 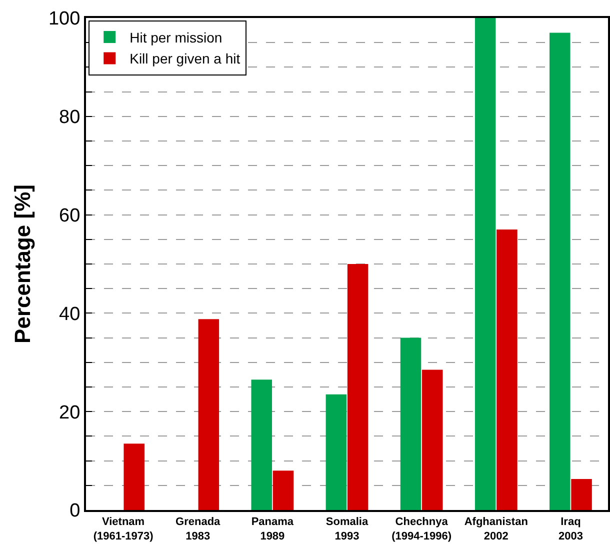 I want to click on x-tick-label: Chechnya (1994-1996), so click(x=422, y=529).